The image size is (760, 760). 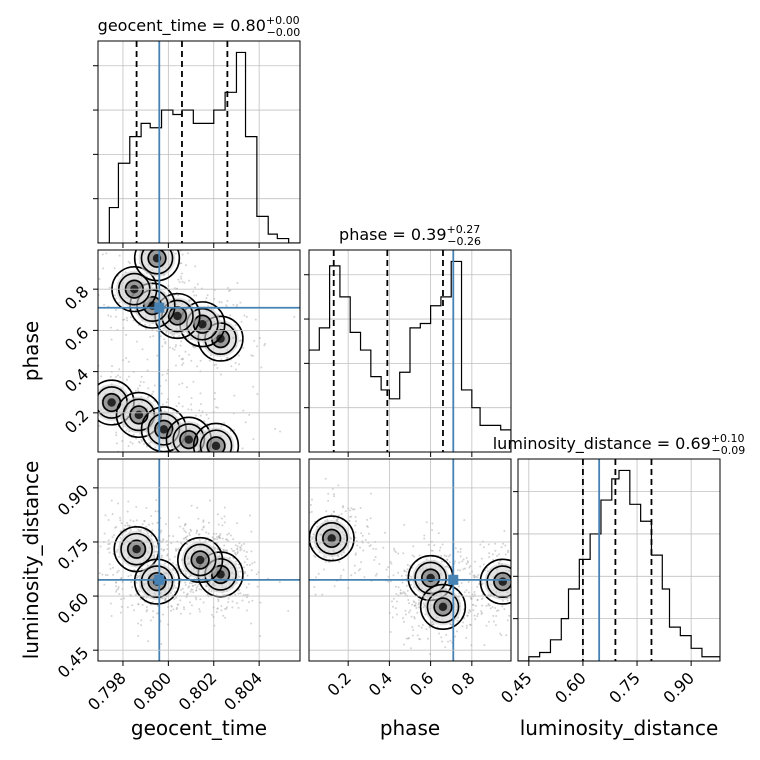 I want to click on y-tick-label: 0.45, so click(x=73, y=662).